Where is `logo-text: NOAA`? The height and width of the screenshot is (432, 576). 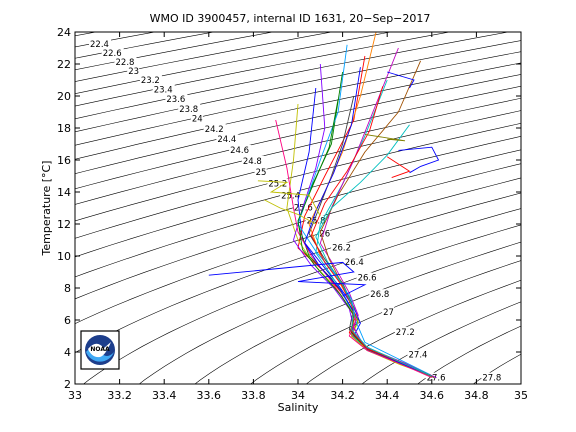 logo-text: NOAA is located at coordinates (100, 349).